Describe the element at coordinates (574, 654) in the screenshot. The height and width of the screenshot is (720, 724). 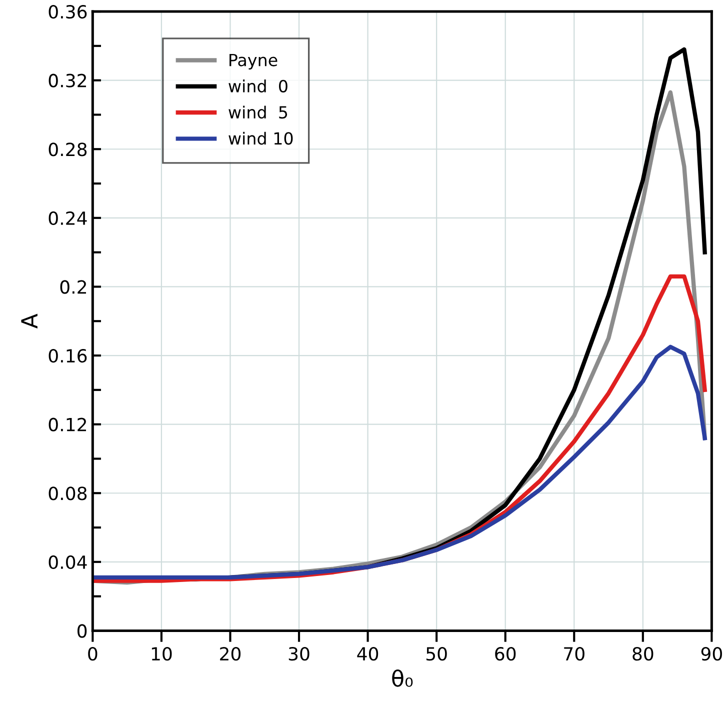
I see `x-tick-label: 70` at that location.